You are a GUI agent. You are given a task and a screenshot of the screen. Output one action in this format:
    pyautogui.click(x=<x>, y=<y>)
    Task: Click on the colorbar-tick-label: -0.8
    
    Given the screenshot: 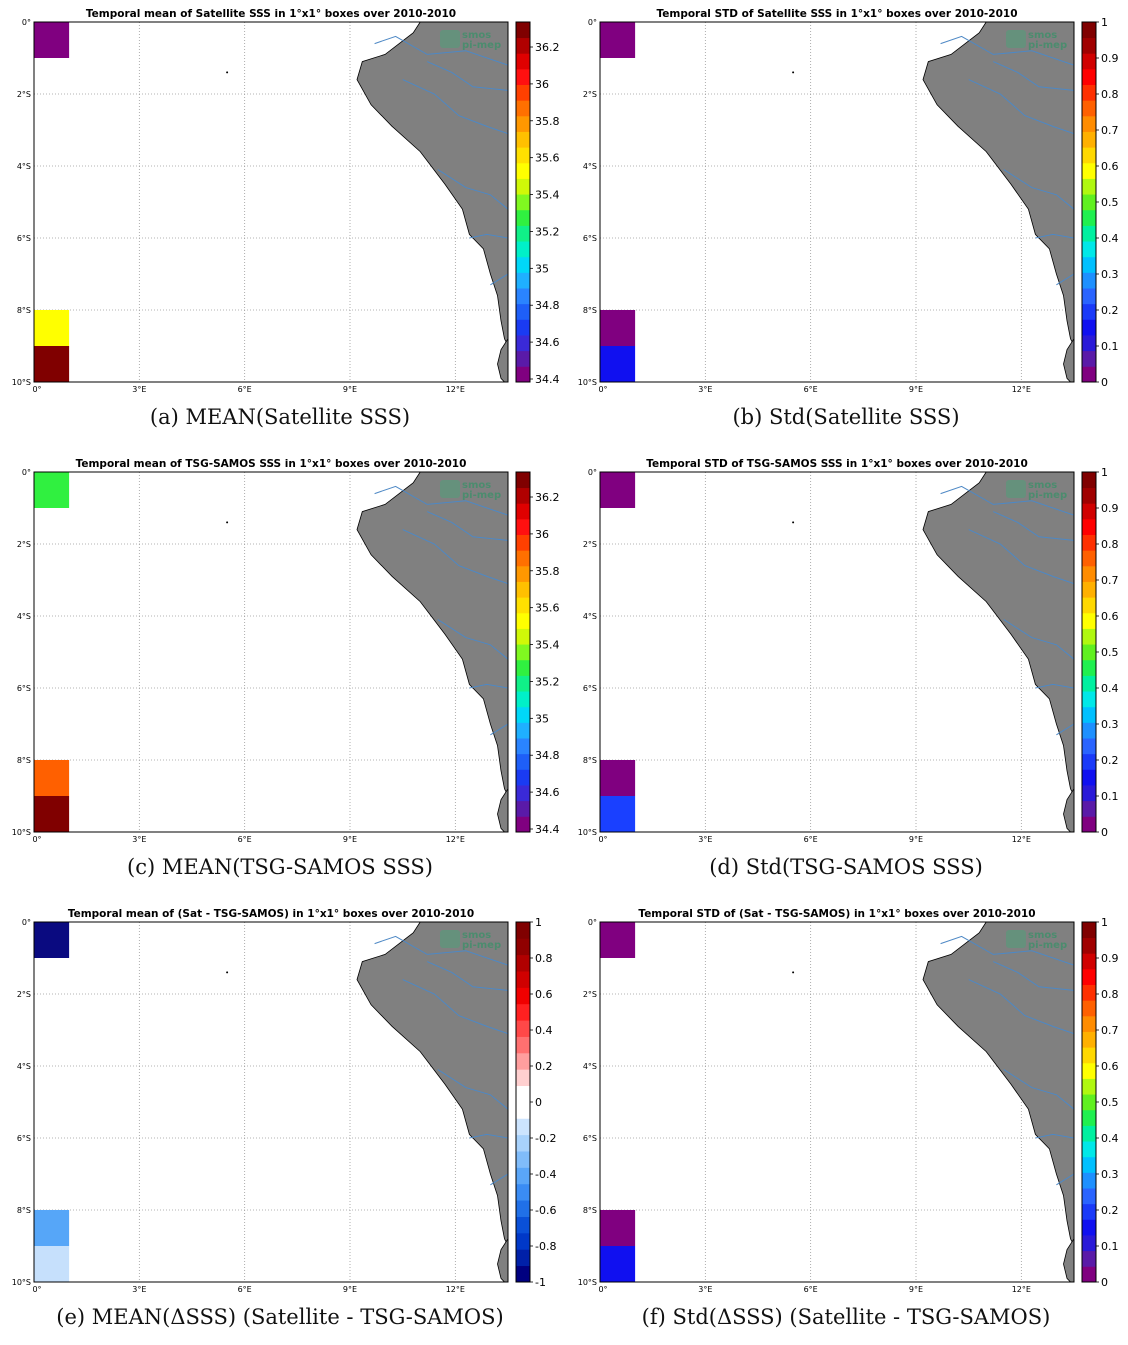 What is the action you would take?
    pyautogui.click(x=545, y=1246)
    